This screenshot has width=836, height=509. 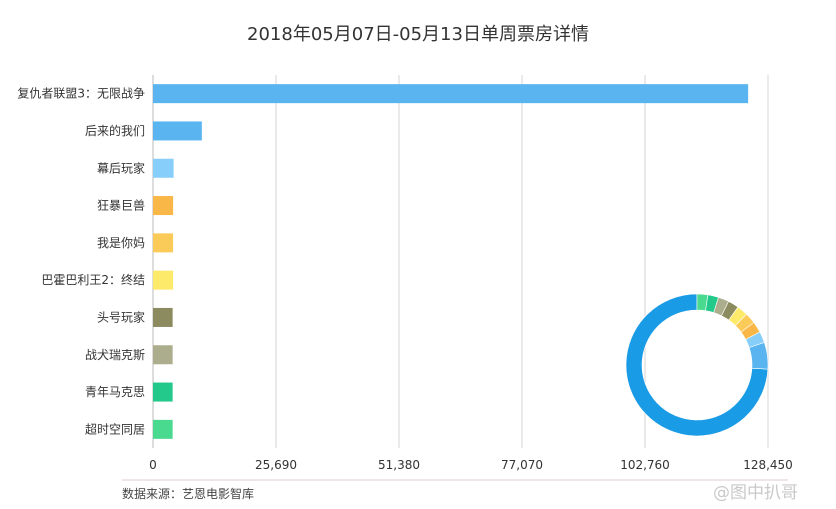 What do you see at coordinates (121, 316) in the screenshot?
I see `category-label: 头号玩家` at bounding box center [121, 316].